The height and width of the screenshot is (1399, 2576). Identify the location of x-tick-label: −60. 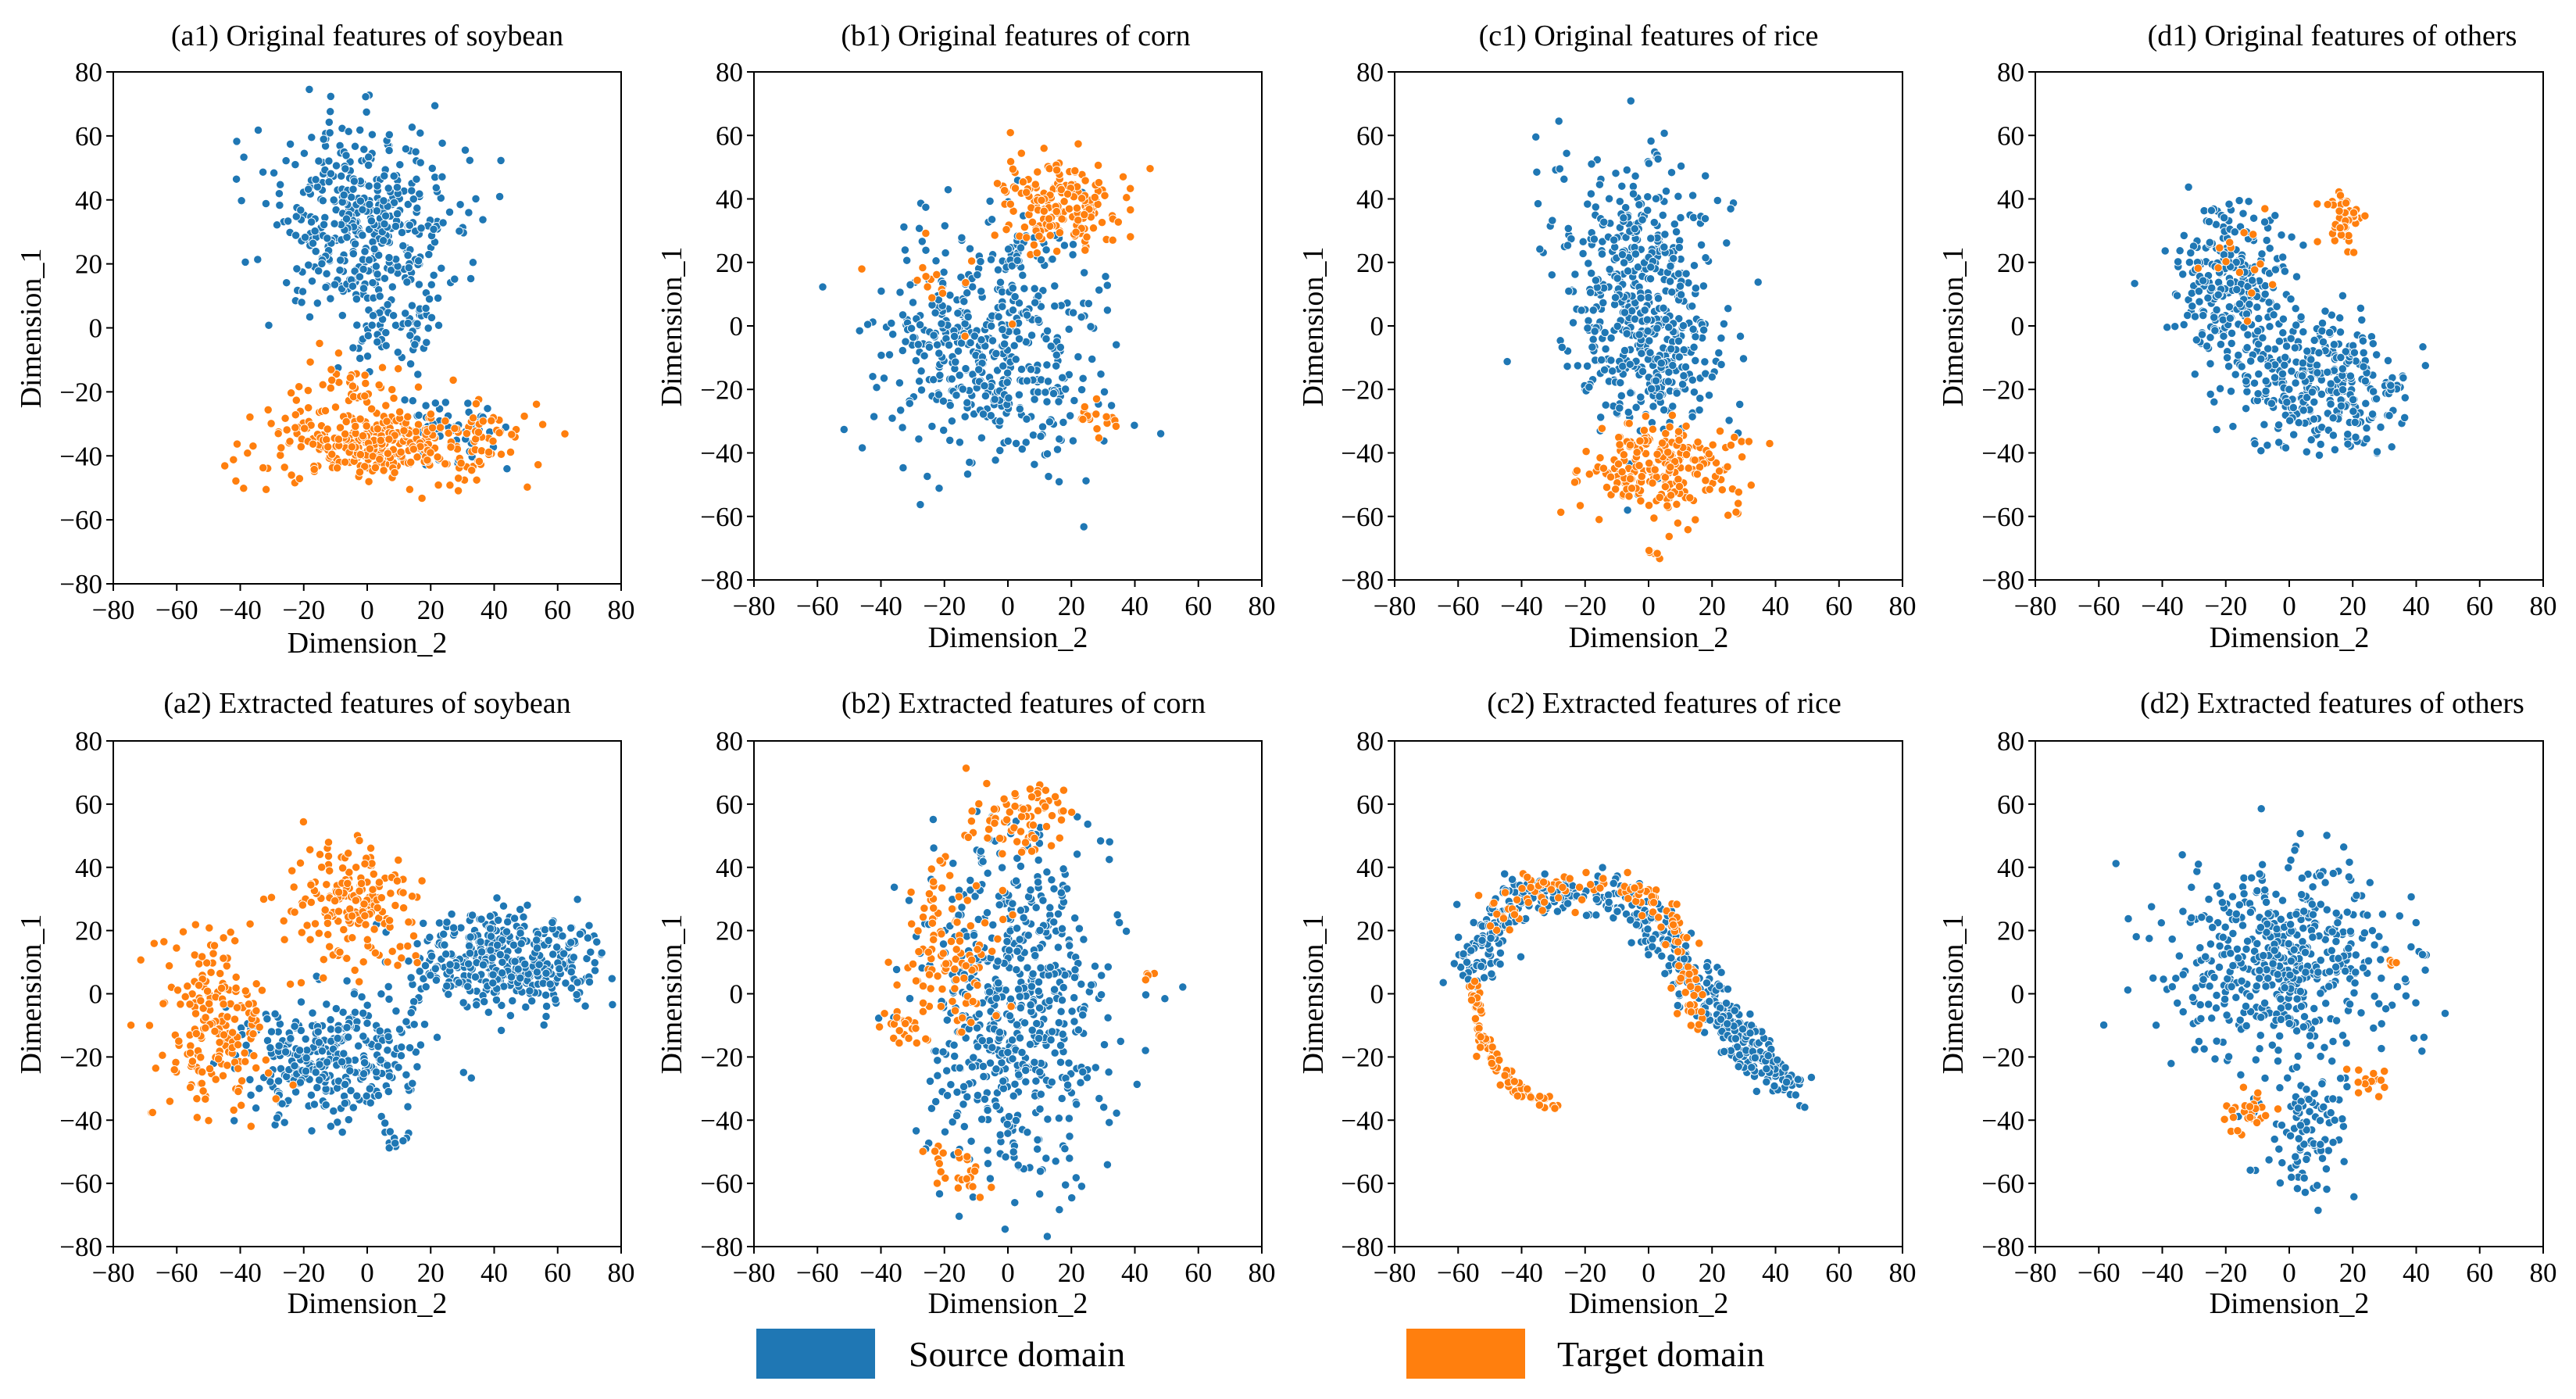
(1459, 606).